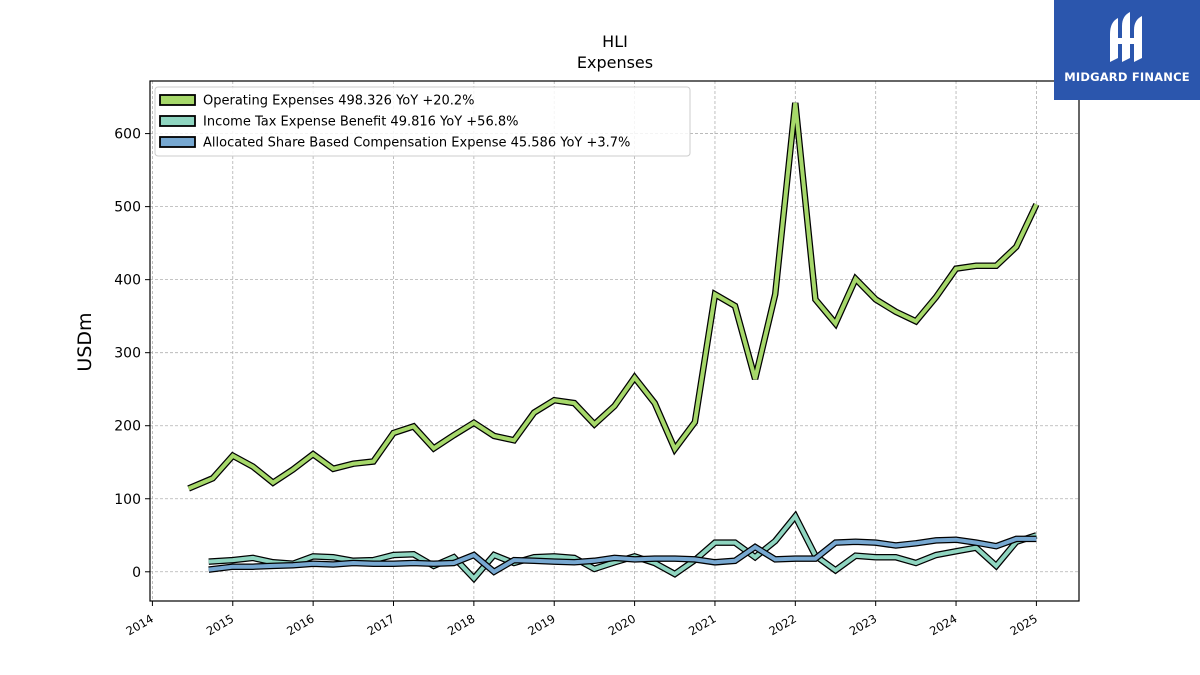 Image resolution: width=1200 pixels, height=675 pixels. What do you see at coordinates (85, 341) in the screenshot?
I see `y-axis-label: USDm` at bounding box center [85, 341].